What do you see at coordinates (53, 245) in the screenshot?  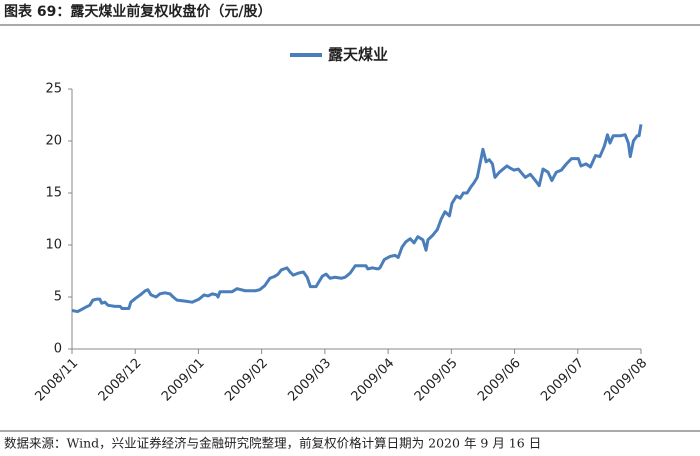 I see `y-tick-label: 10` at bounding box center [53, 245].